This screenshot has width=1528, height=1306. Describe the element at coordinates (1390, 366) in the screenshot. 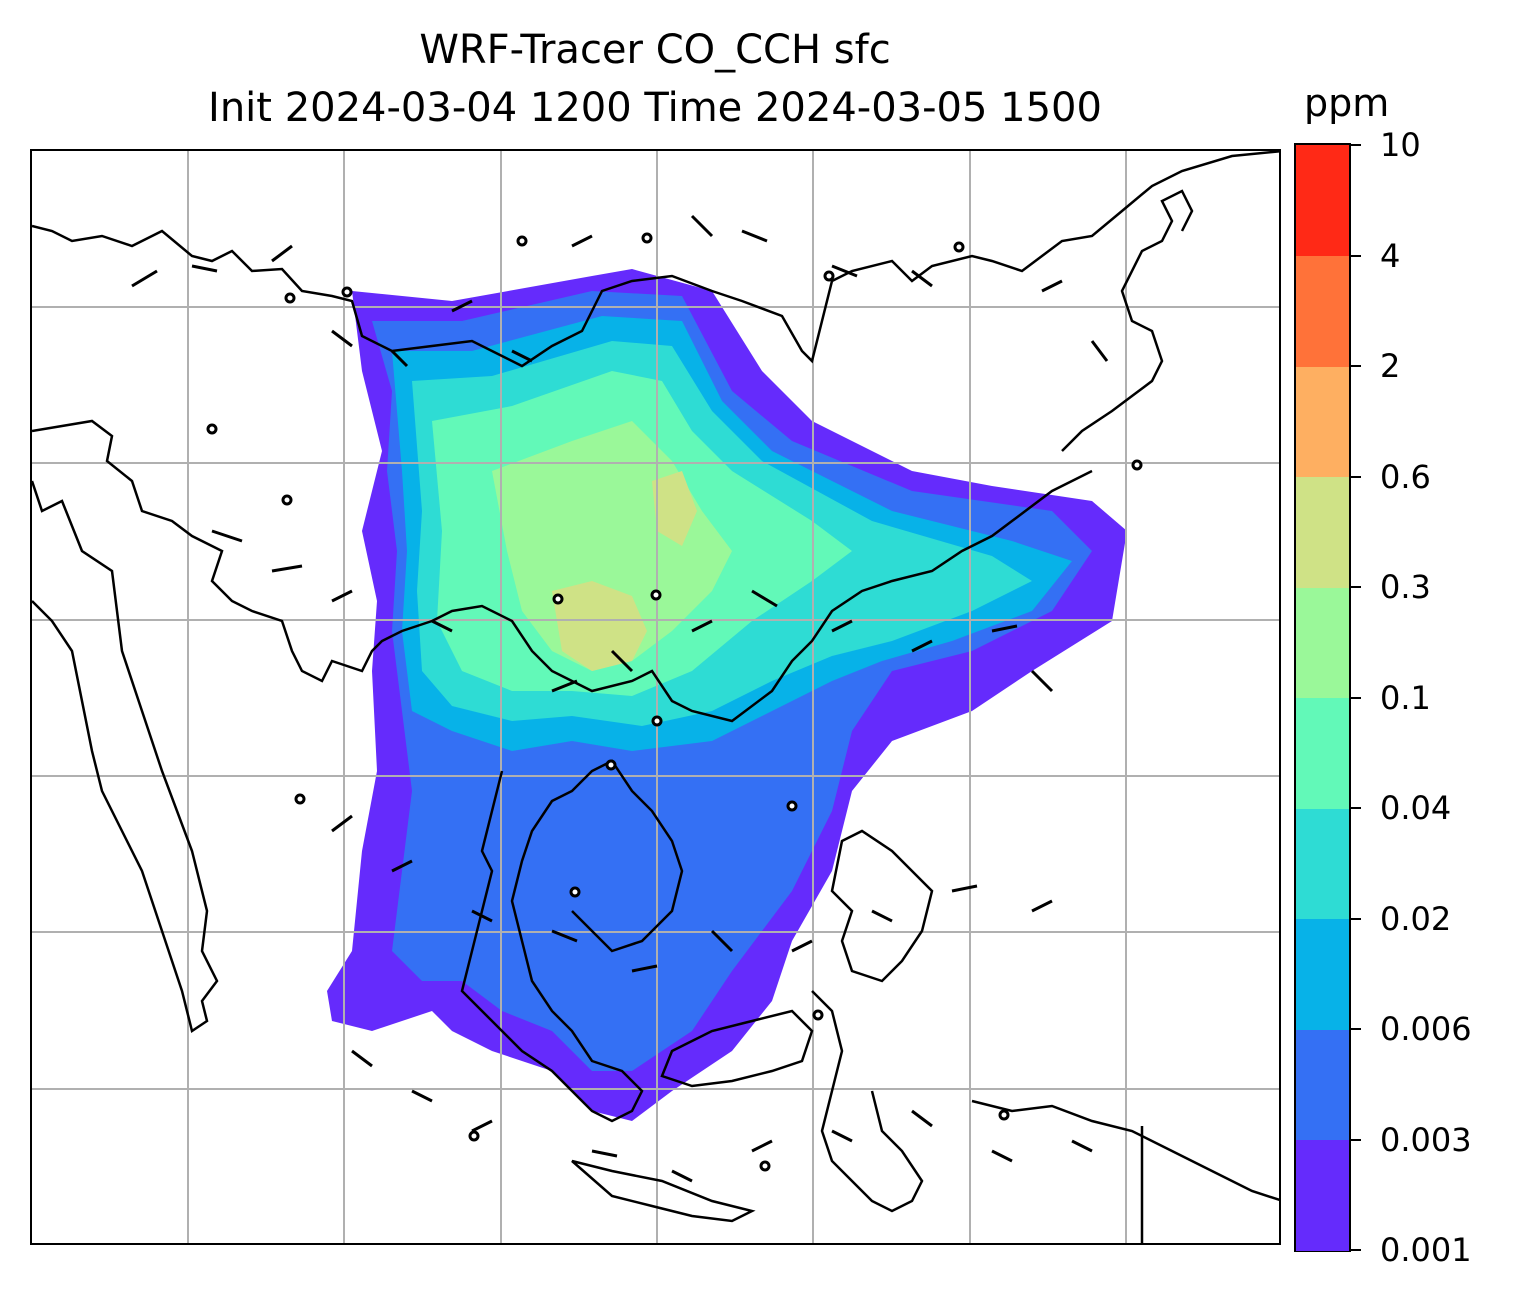

I see `colorbar-tick-label: 2` at that location.